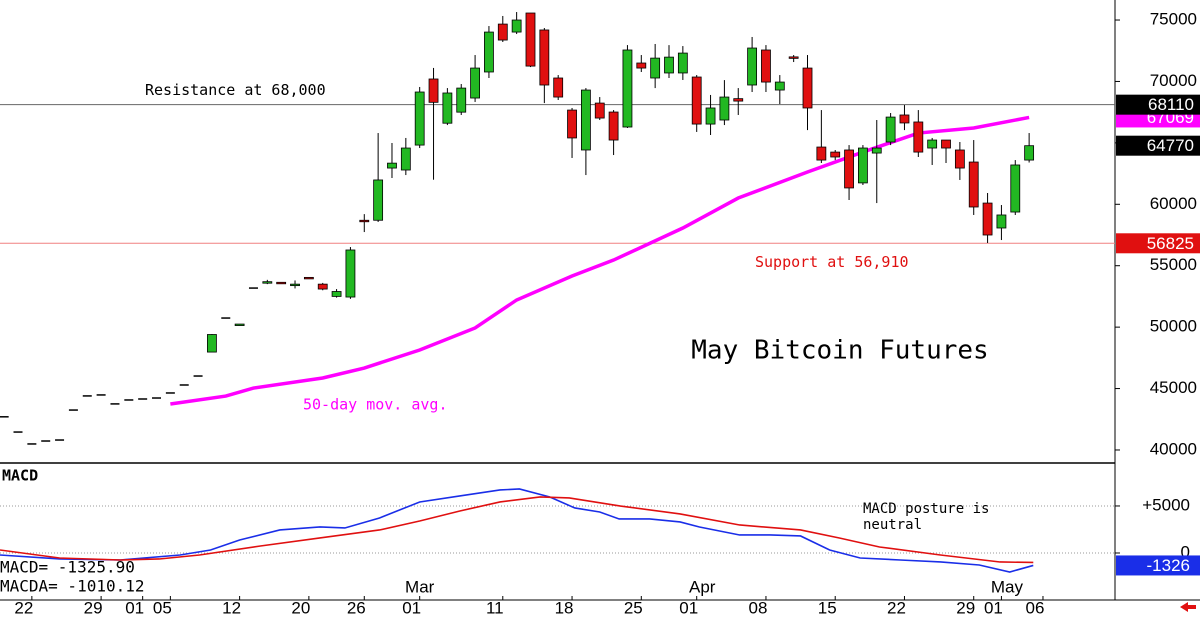 The width and height of the screenshot is (1200, 623). What do you see at coordinates (1171, 104) in the screenshot?
I see `level-price-label: 68110` at bounding box center [1171, 104].